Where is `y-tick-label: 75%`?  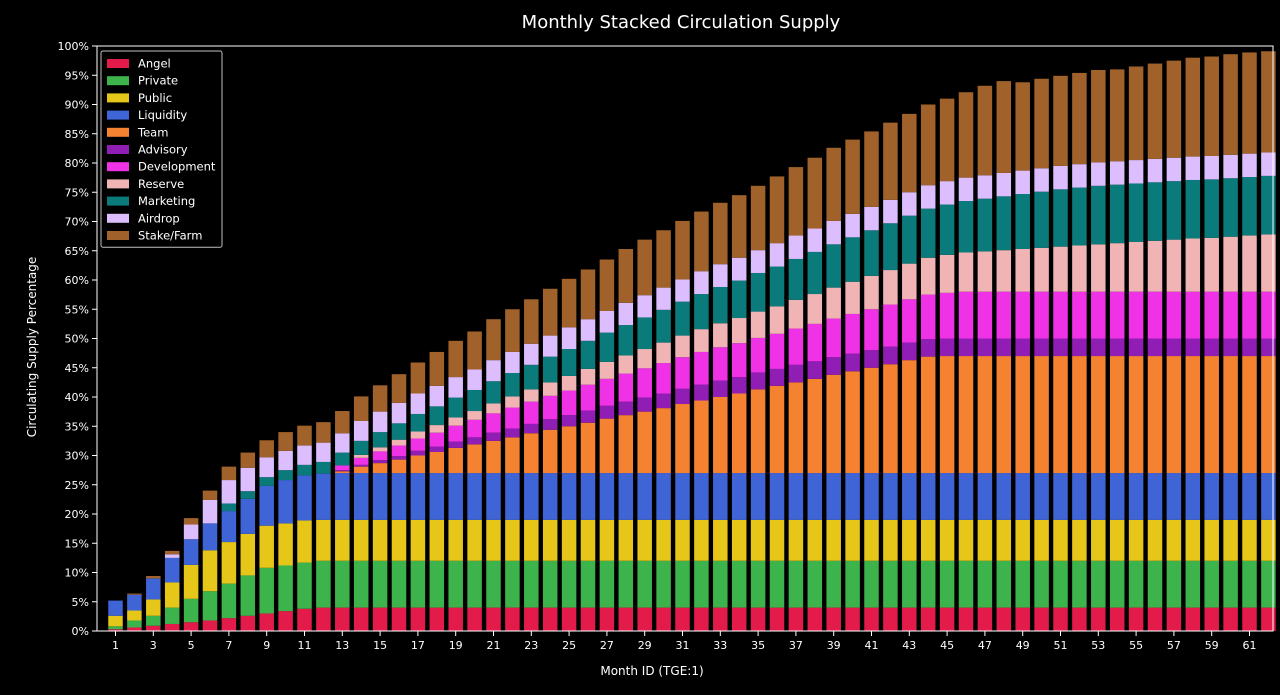 y-tick-label: 75% is located at coordinates (77, 192).